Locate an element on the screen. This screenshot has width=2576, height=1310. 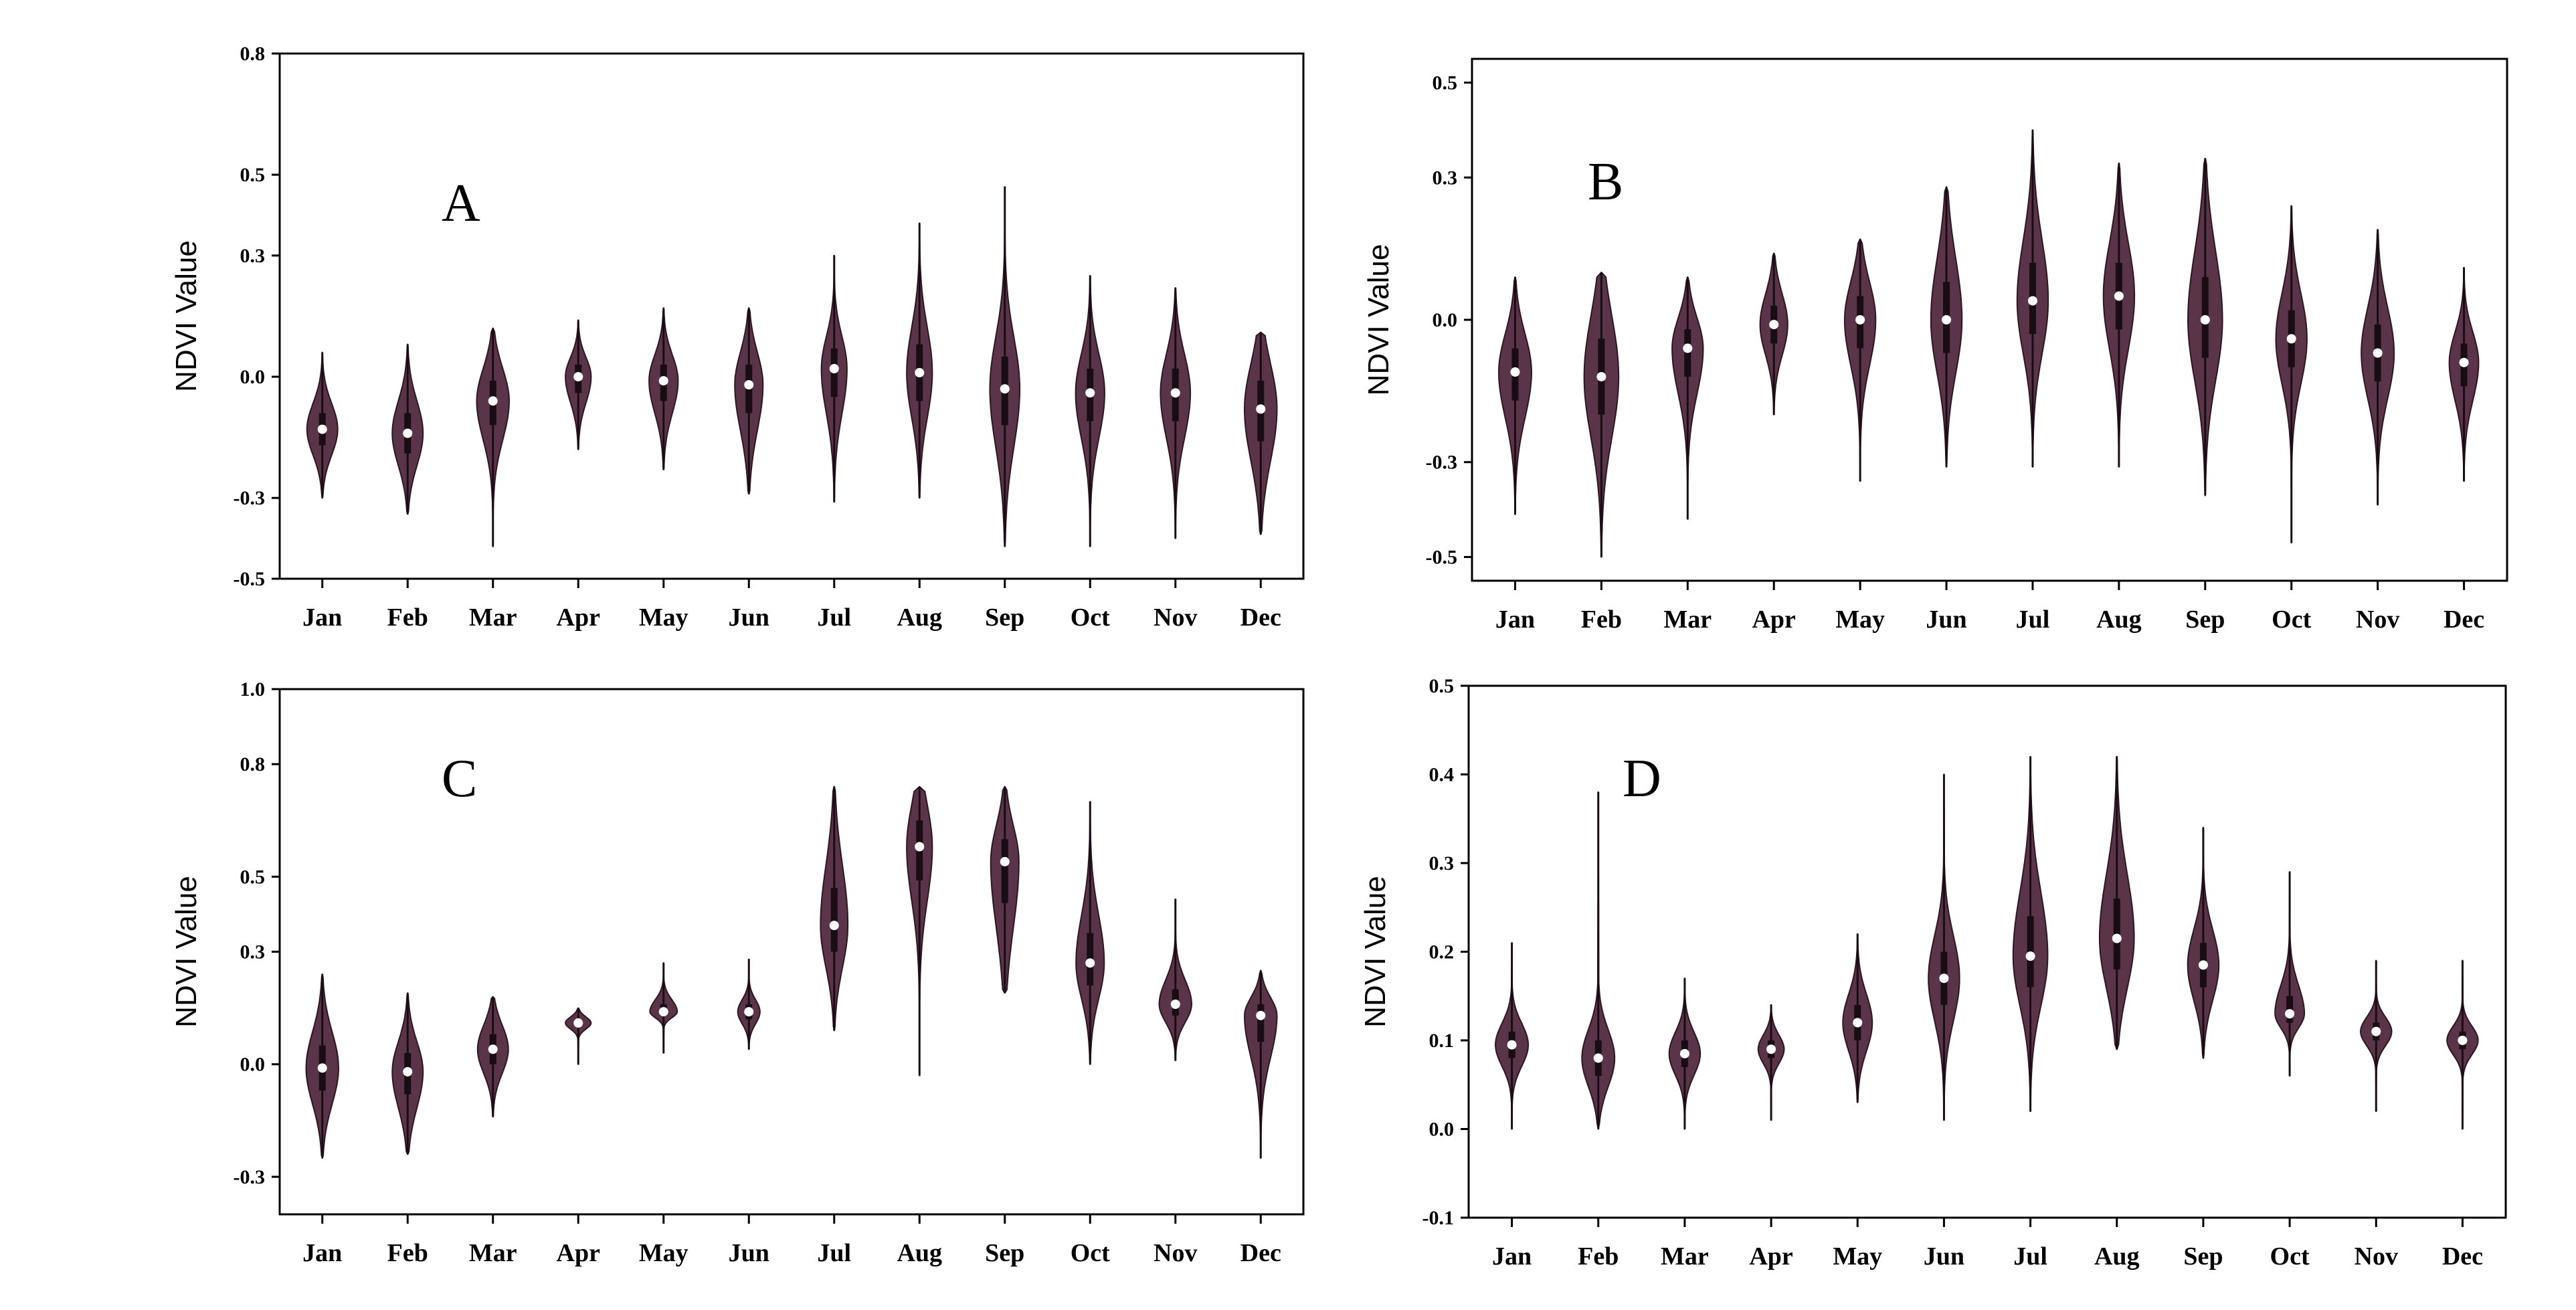
panel-letter: C is located at coordinates (459, 779).